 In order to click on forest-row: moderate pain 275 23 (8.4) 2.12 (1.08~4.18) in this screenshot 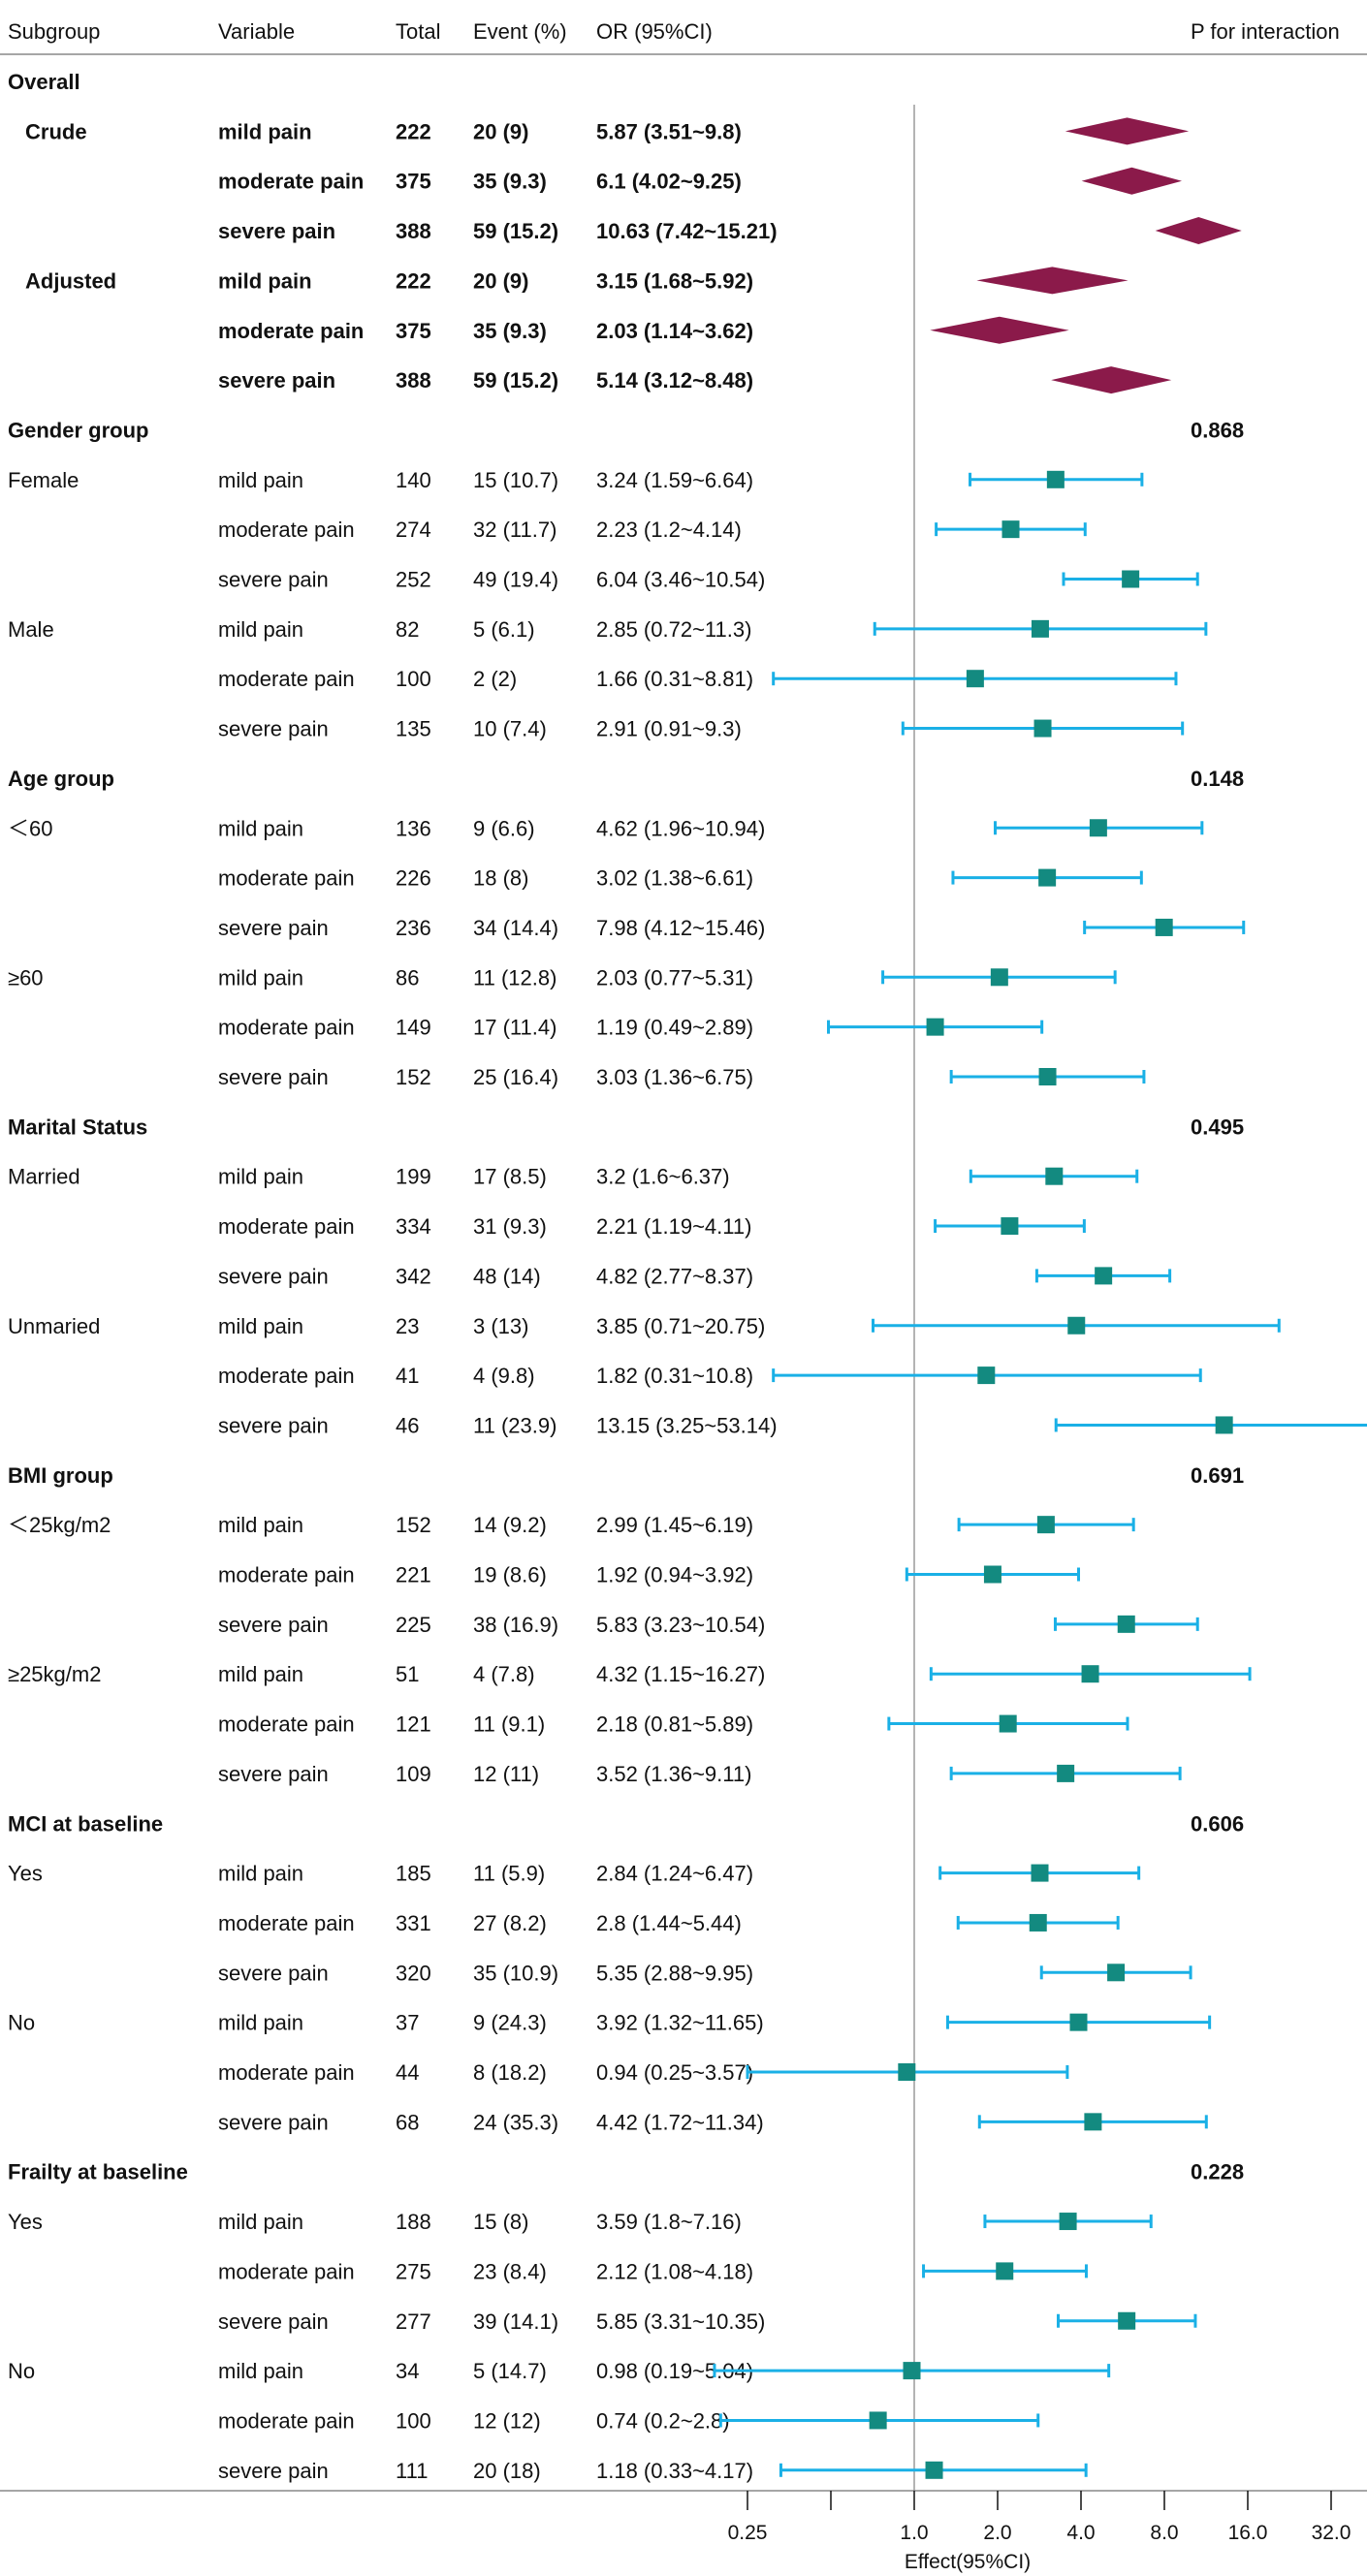, I will do `click(653, 2271)`.